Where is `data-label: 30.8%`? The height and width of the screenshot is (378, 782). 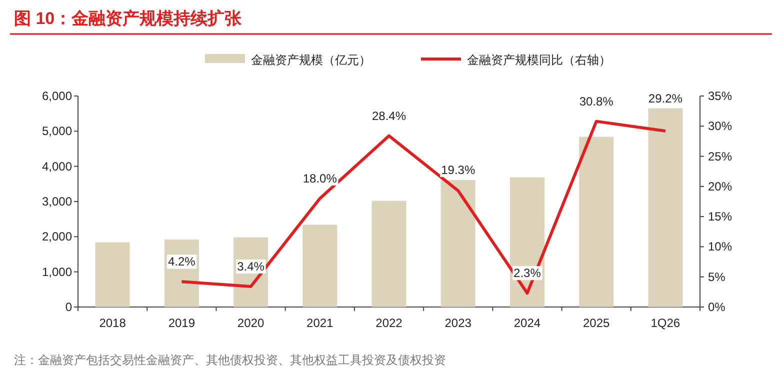
data-label: 30.8% is located at coordinates (596, 101).